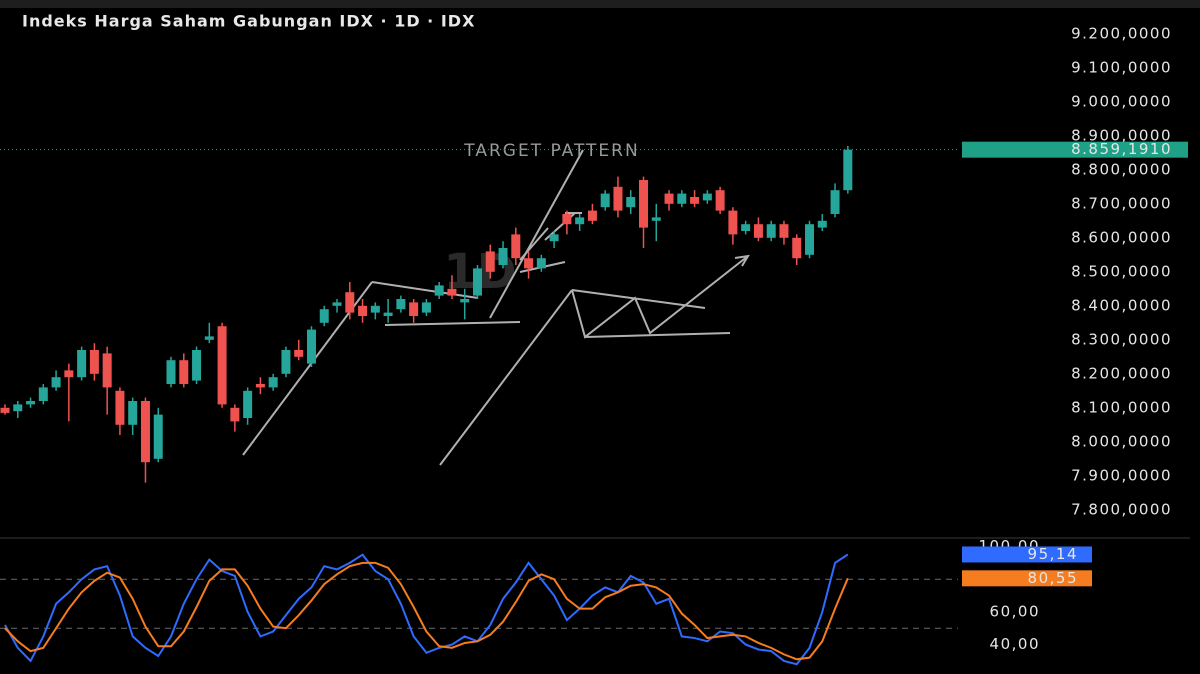 Image resolution: width=1200 pixels, height=674 pixels. I want to click on y-tick-label: 7.800,0000, so click(1121, 509).